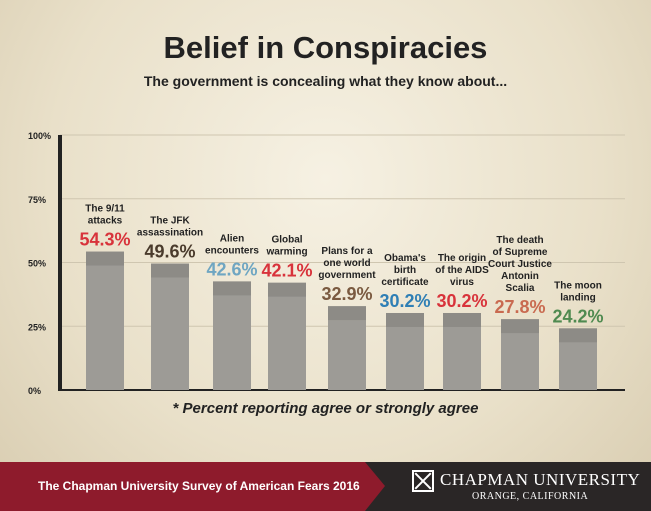 The height and width of the screenshot is (511, 651). What do you see at coordinates (462, 258) in the screenshot?
I see `category-label: The origin` at bounding box center [462, 258].